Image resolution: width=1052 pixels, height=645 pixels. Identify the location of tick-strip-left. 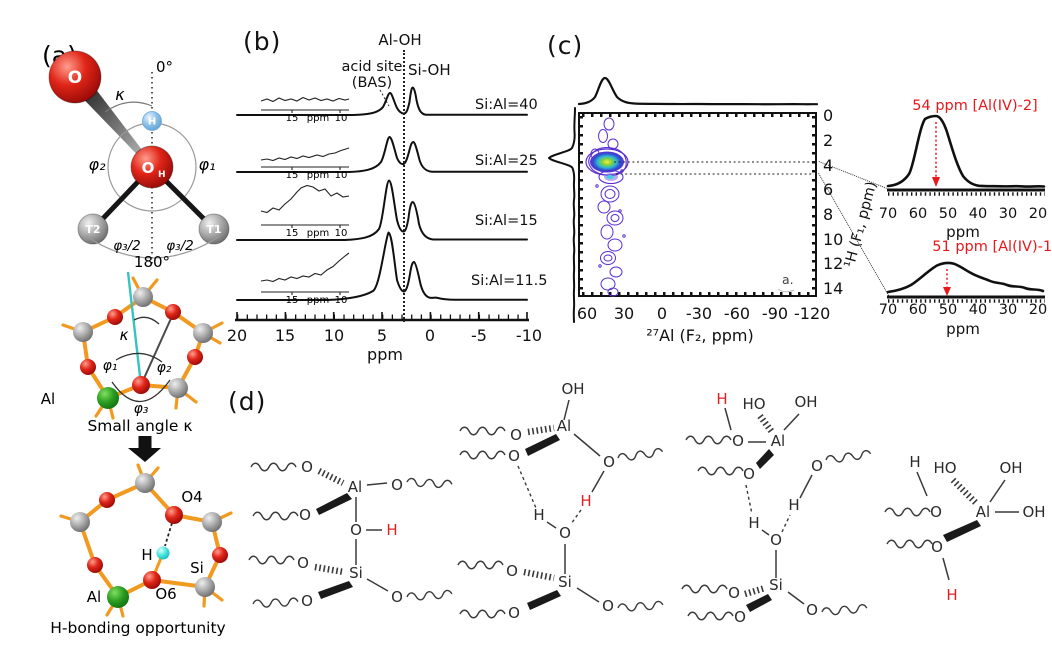
(581, 204).